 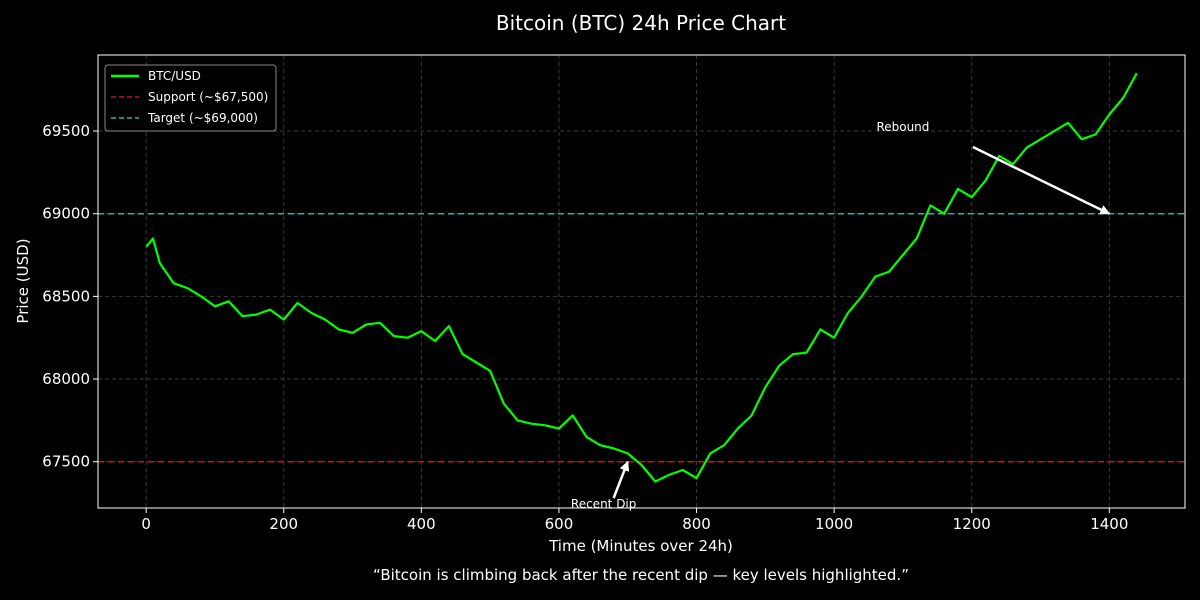 I want to click on y-axis-ticks: 67500 68000 68500 69000 69500, so click(x=70, y=296).